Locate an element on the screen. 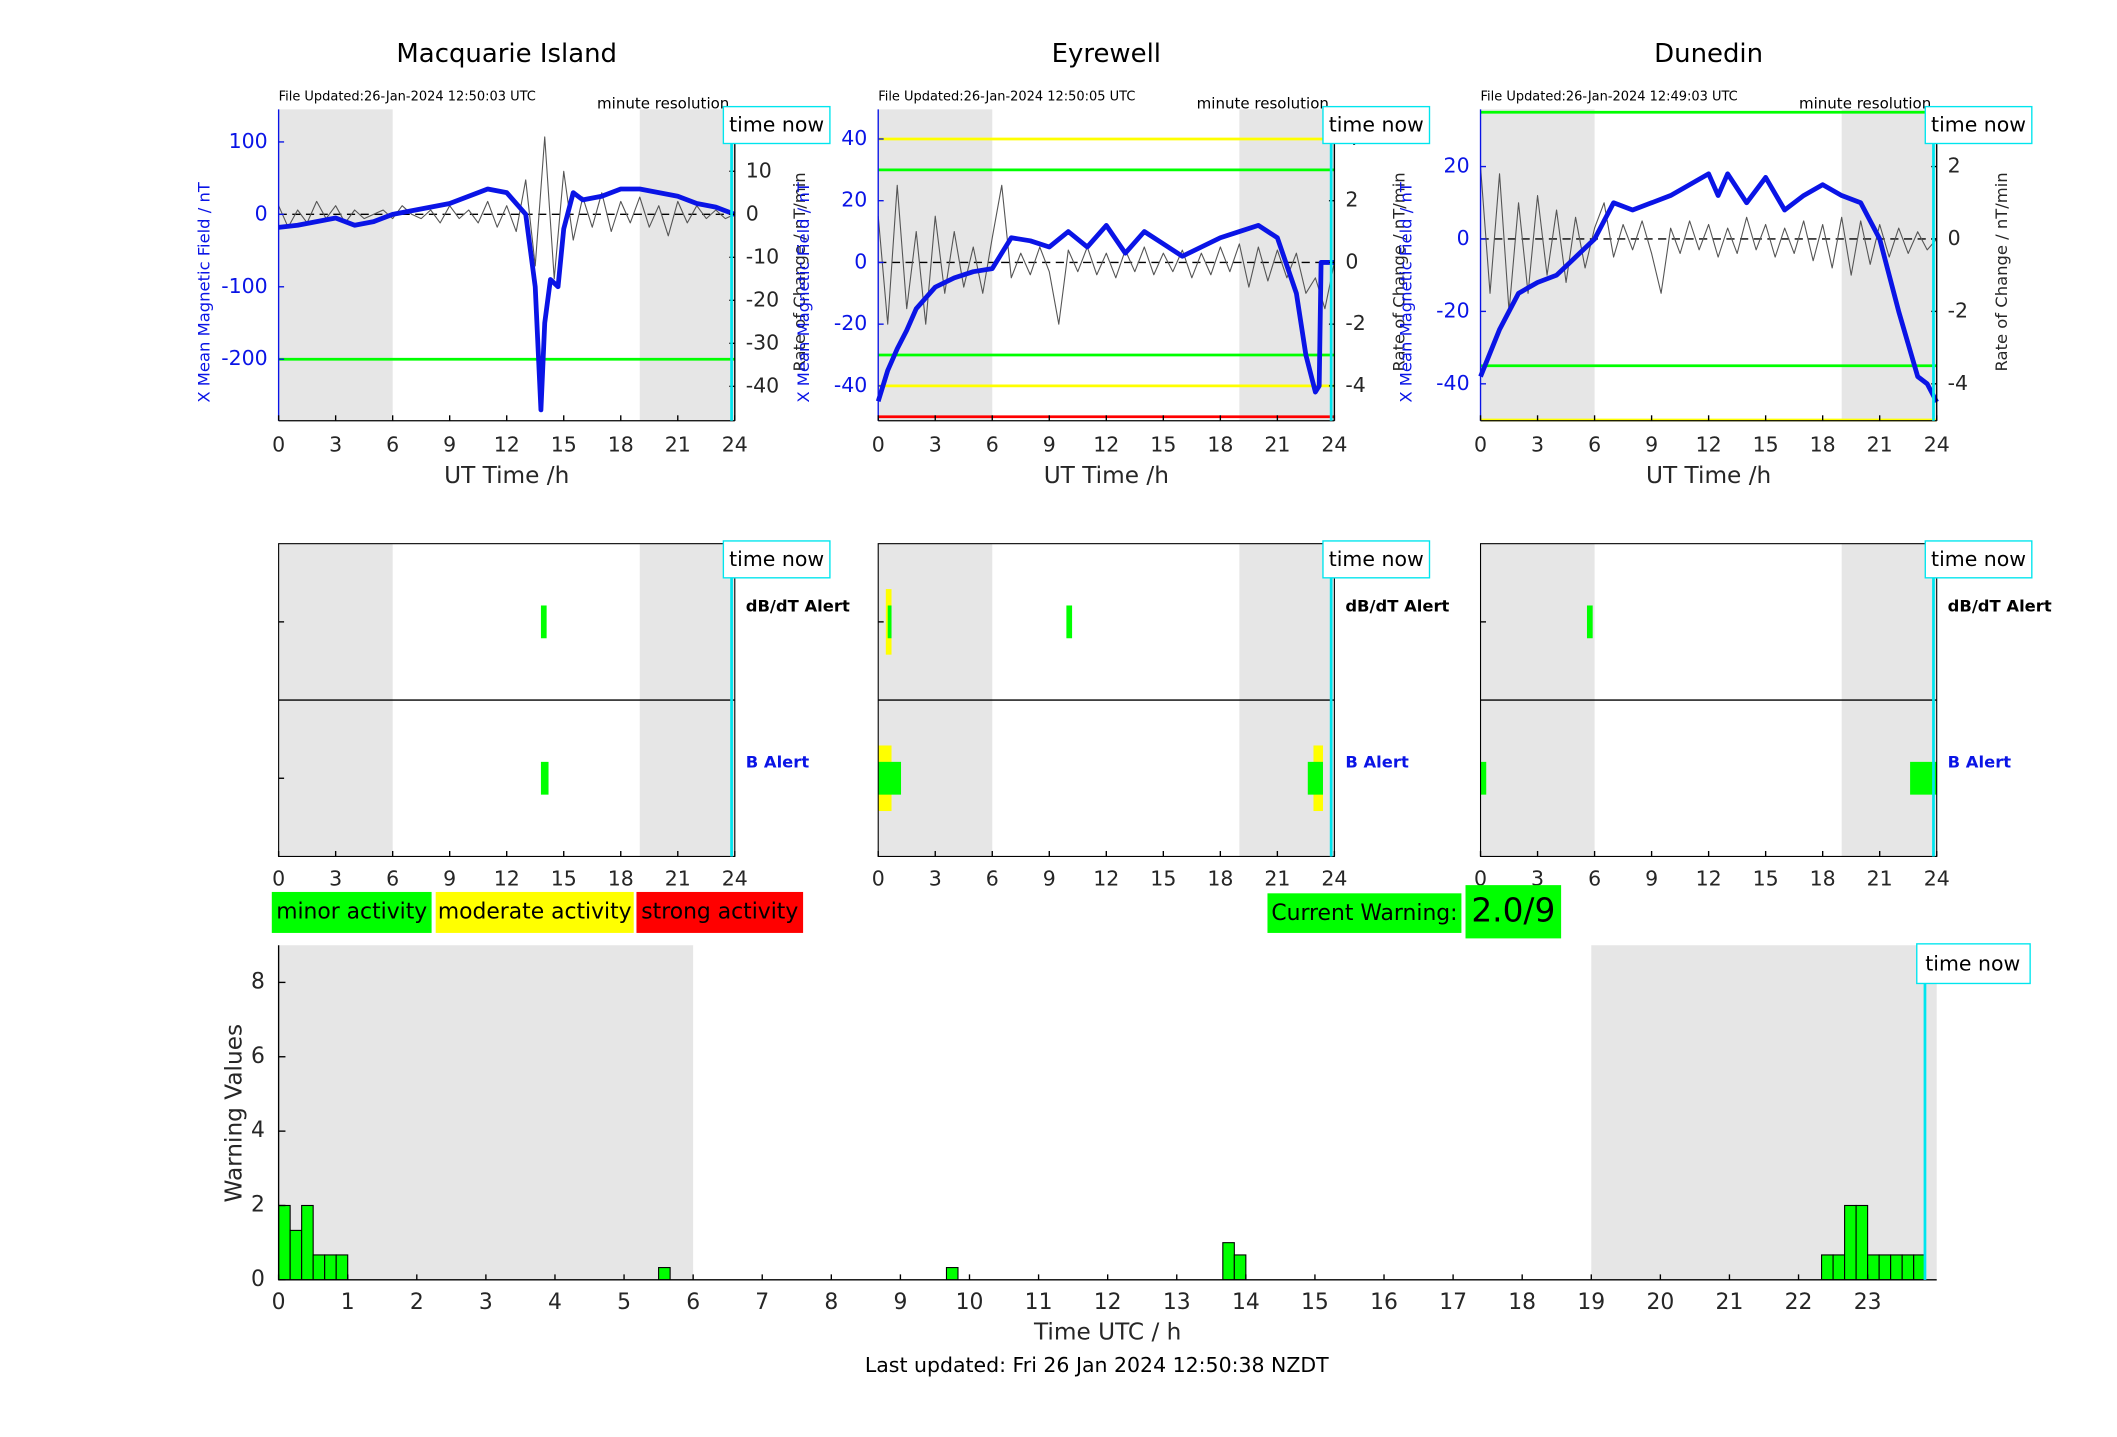  x-tick-label: 4 is located at coordinates (555, 1302).